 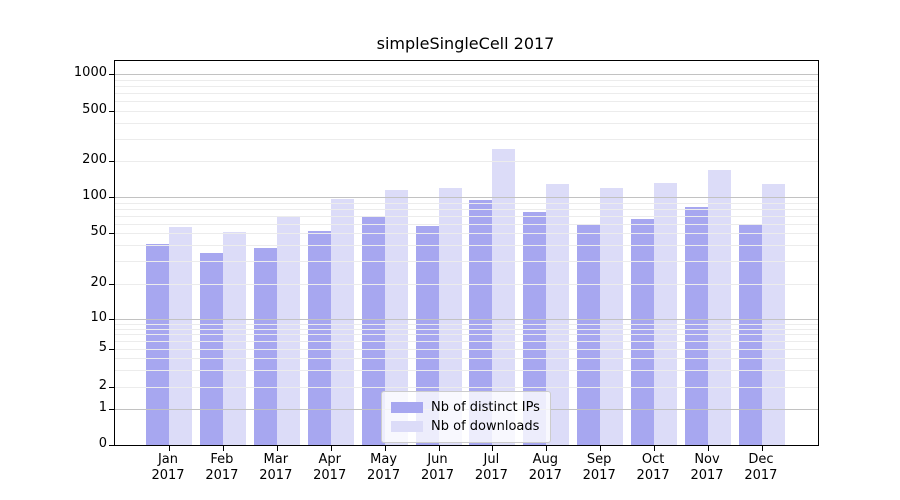 I want to click on bar-ips-jun, so click(x=427, y=335).